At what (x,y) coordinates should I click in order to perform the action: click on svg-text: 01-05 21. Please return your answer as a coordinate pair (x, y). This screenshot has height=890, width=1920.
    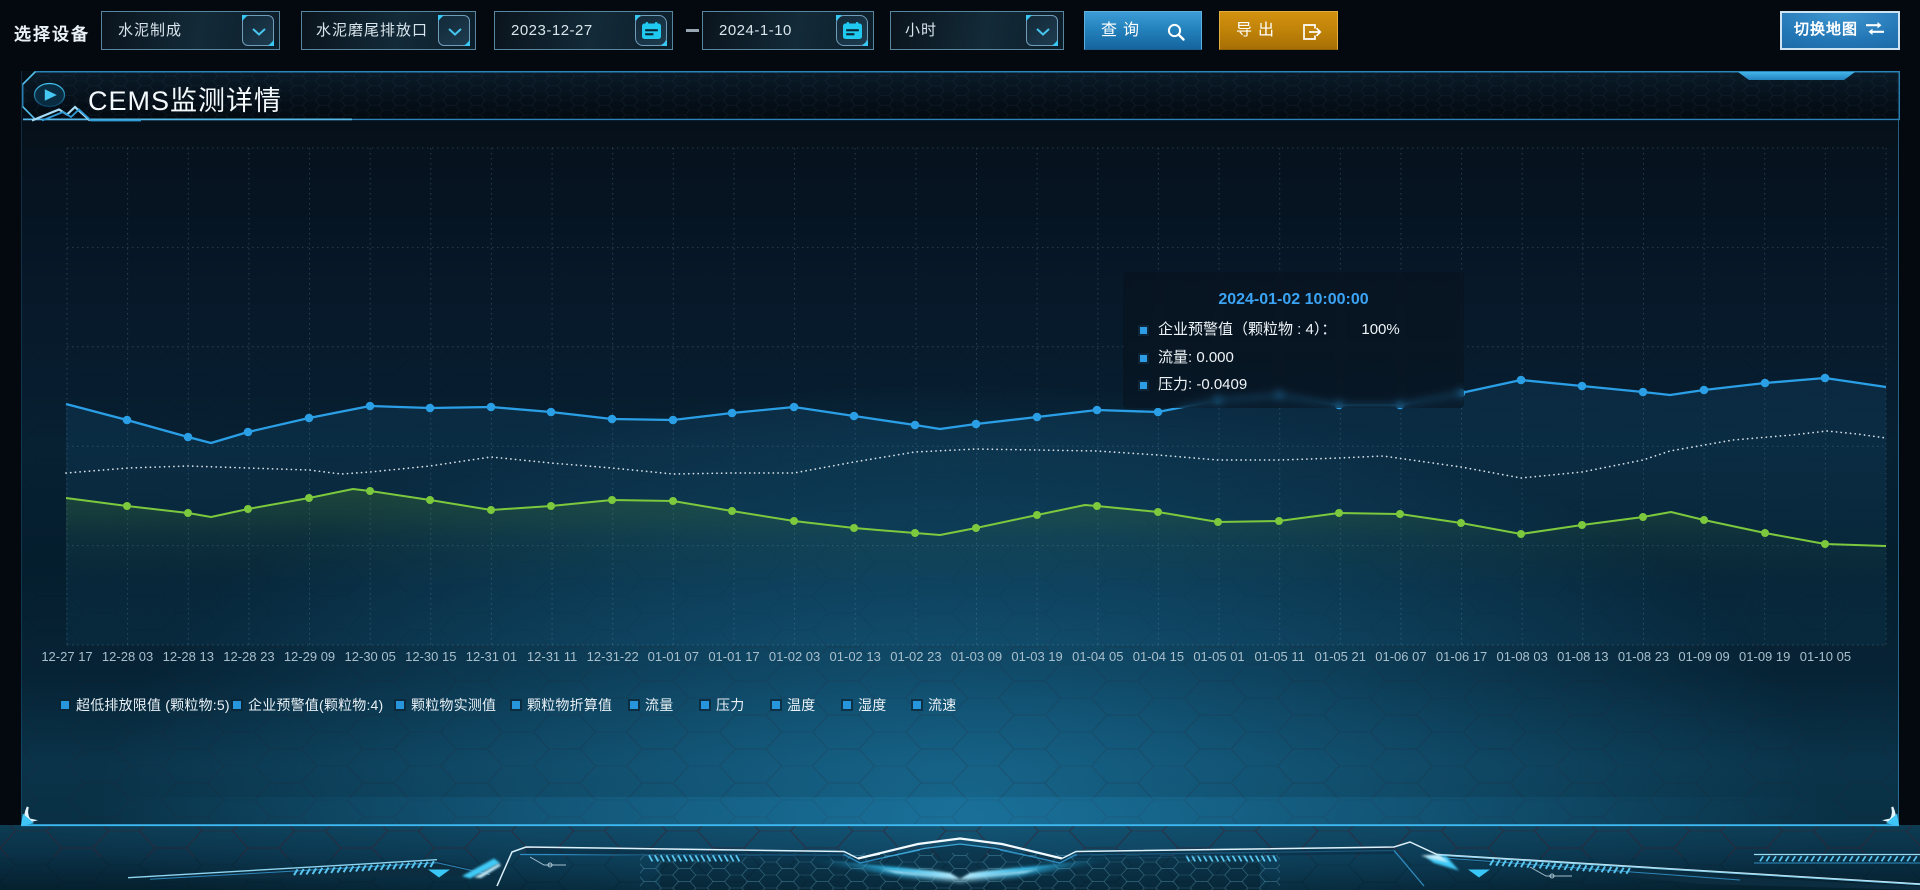
    Looking at the image, I should click on (1340, 656).